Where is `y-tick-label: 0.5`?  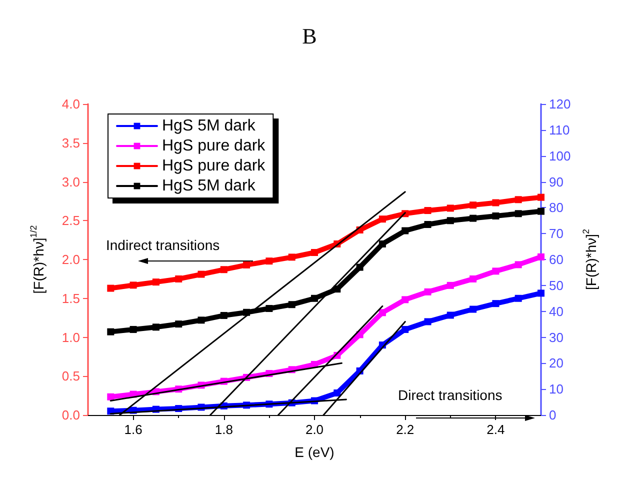 y-tick-label: 0.5 is located at coordinates (71, 376).